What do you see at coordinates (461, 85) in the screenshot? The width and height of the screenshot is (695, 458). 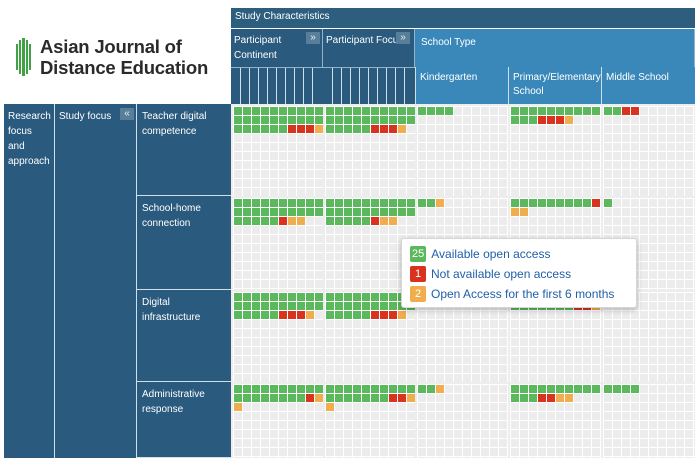 I see `school-type-kindergarten: Kindergarten` at bounding box center [461, 85].